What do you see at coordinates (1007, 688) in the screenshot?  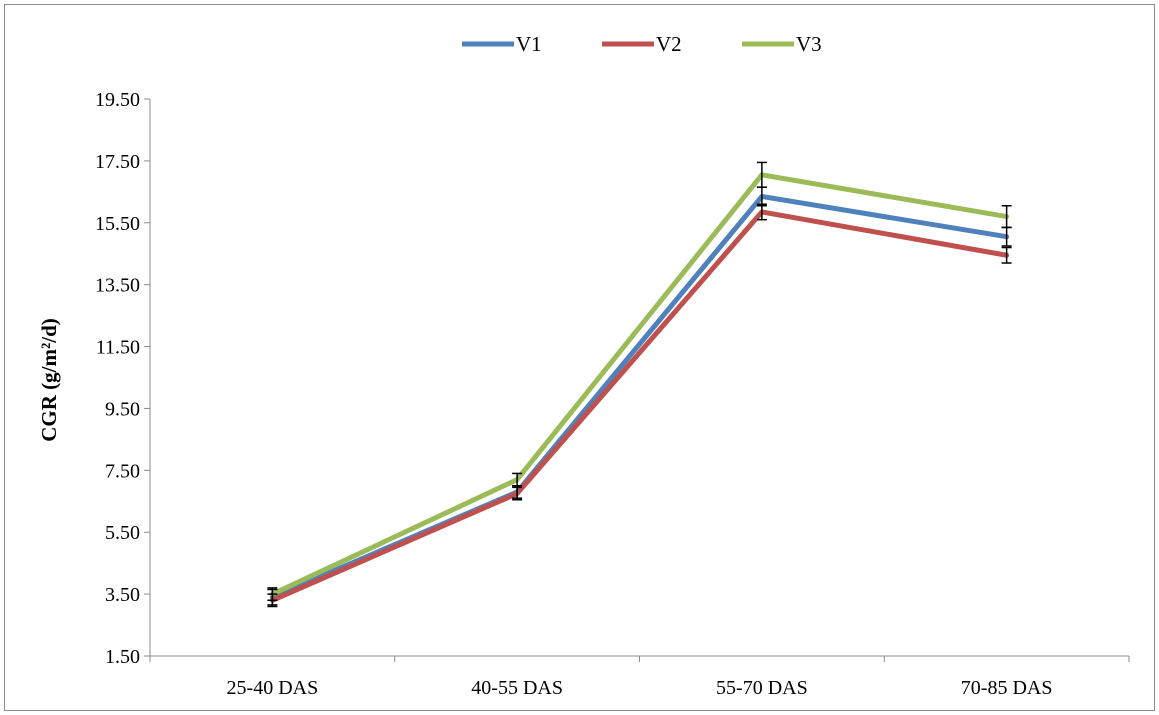 I see `x-tick-label: 70-85 DAS` at bounding box center [1007, 688].